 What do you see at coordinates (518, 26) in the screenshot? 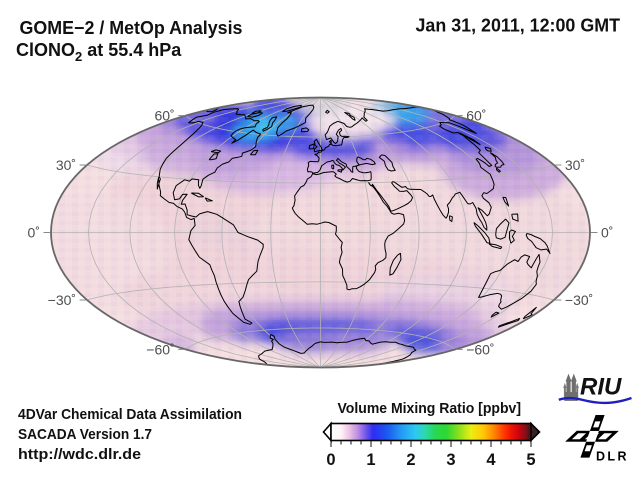
I see `svg-text: Jan 31, 2011, 12:00 GMT` at bounding box center [518, 26].